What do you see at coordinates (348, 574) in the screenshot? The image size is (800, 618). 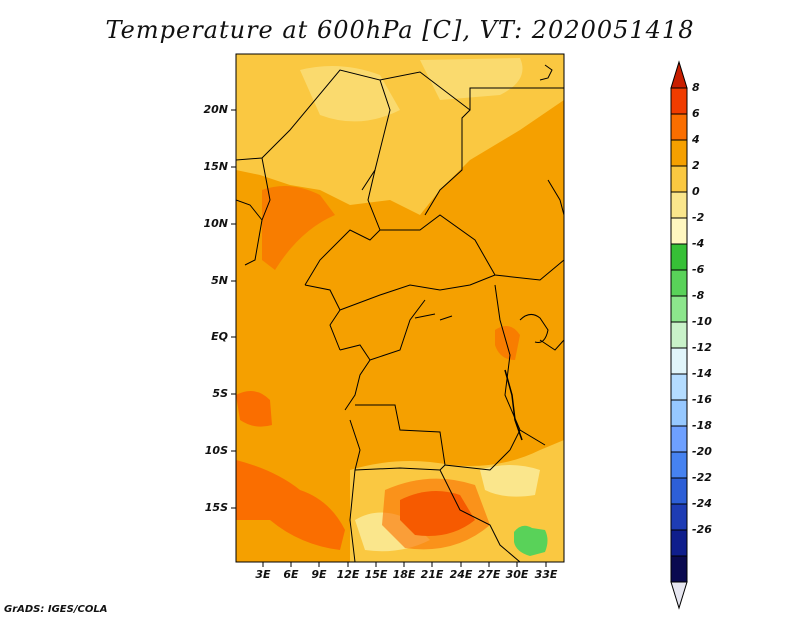 I see `lon-label: 12E` at bounding box center [348, 574].